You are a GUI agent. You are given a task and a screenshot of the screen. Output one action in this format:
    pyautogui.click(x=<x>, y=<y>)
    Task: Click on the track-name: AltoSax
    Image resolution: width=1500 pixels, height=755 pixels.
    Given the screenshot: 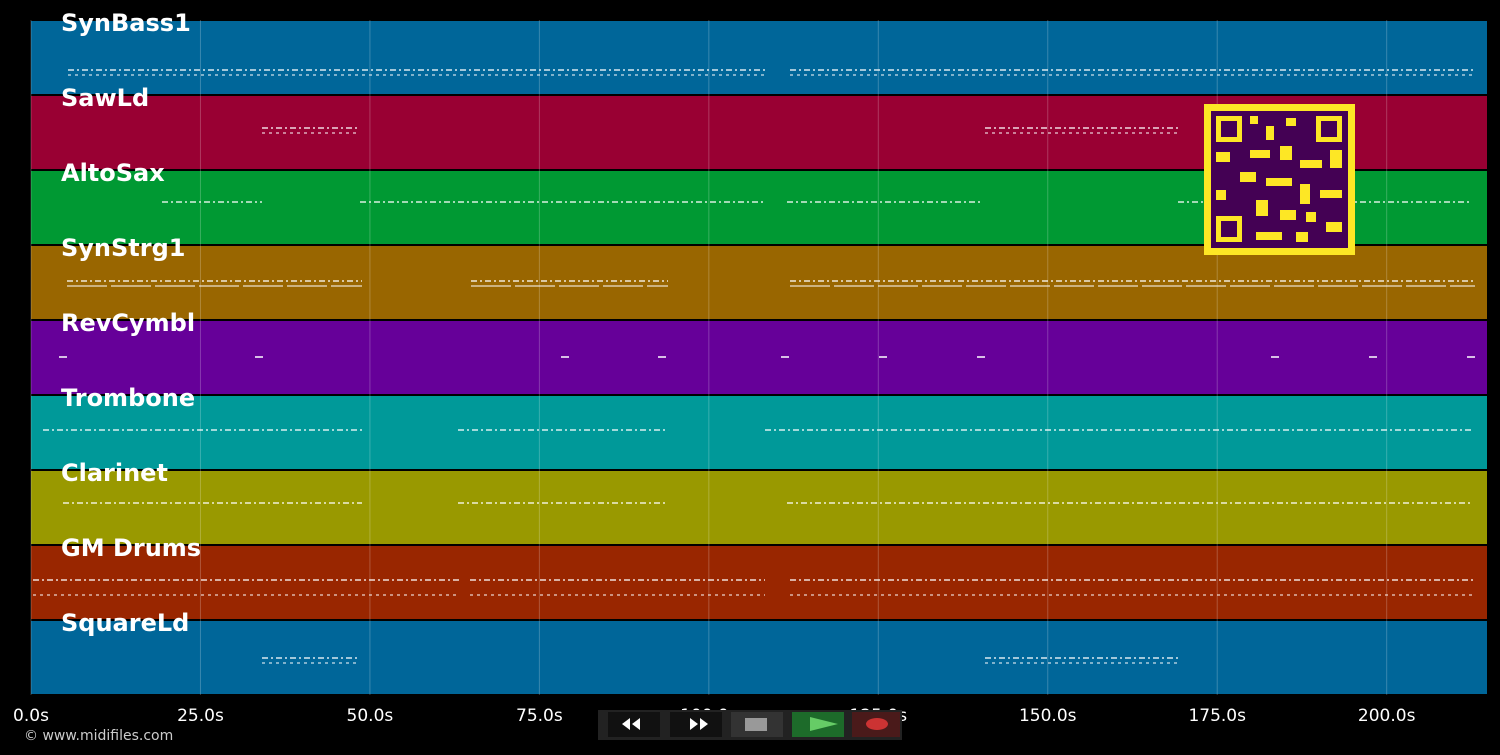 What is the action you would take?
    pyautogui.click(x=113, y=173)
    